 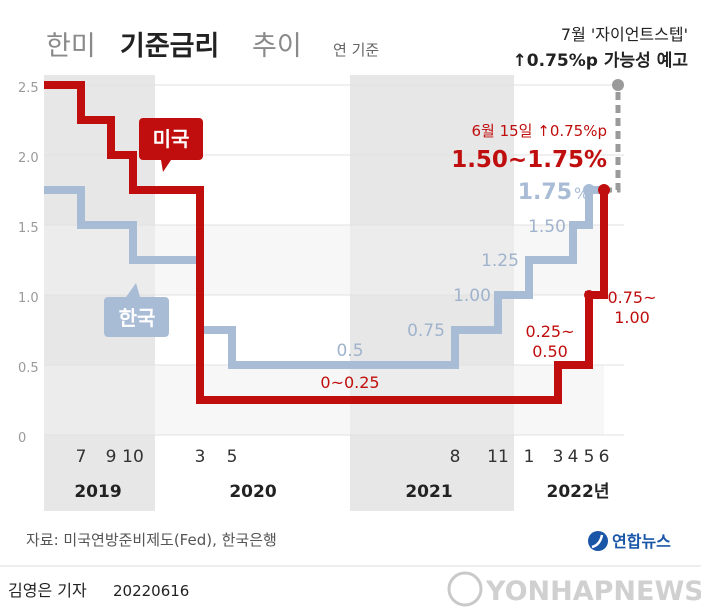 I want to click on y-tick-label: 1.0, so click(x=28, y=298).